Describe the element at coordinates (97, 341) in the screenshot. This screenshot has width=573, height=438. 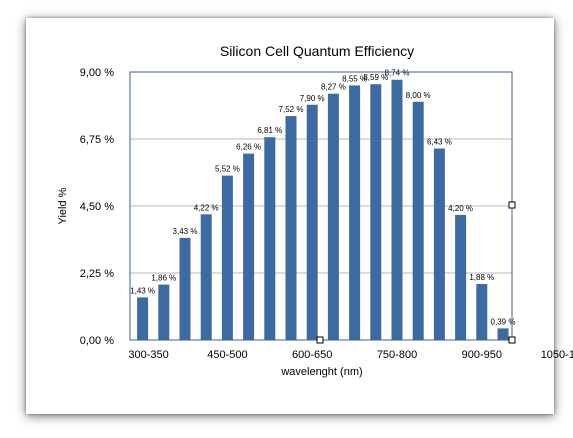
I see `y-tick-label: 0,00 %` at that location.